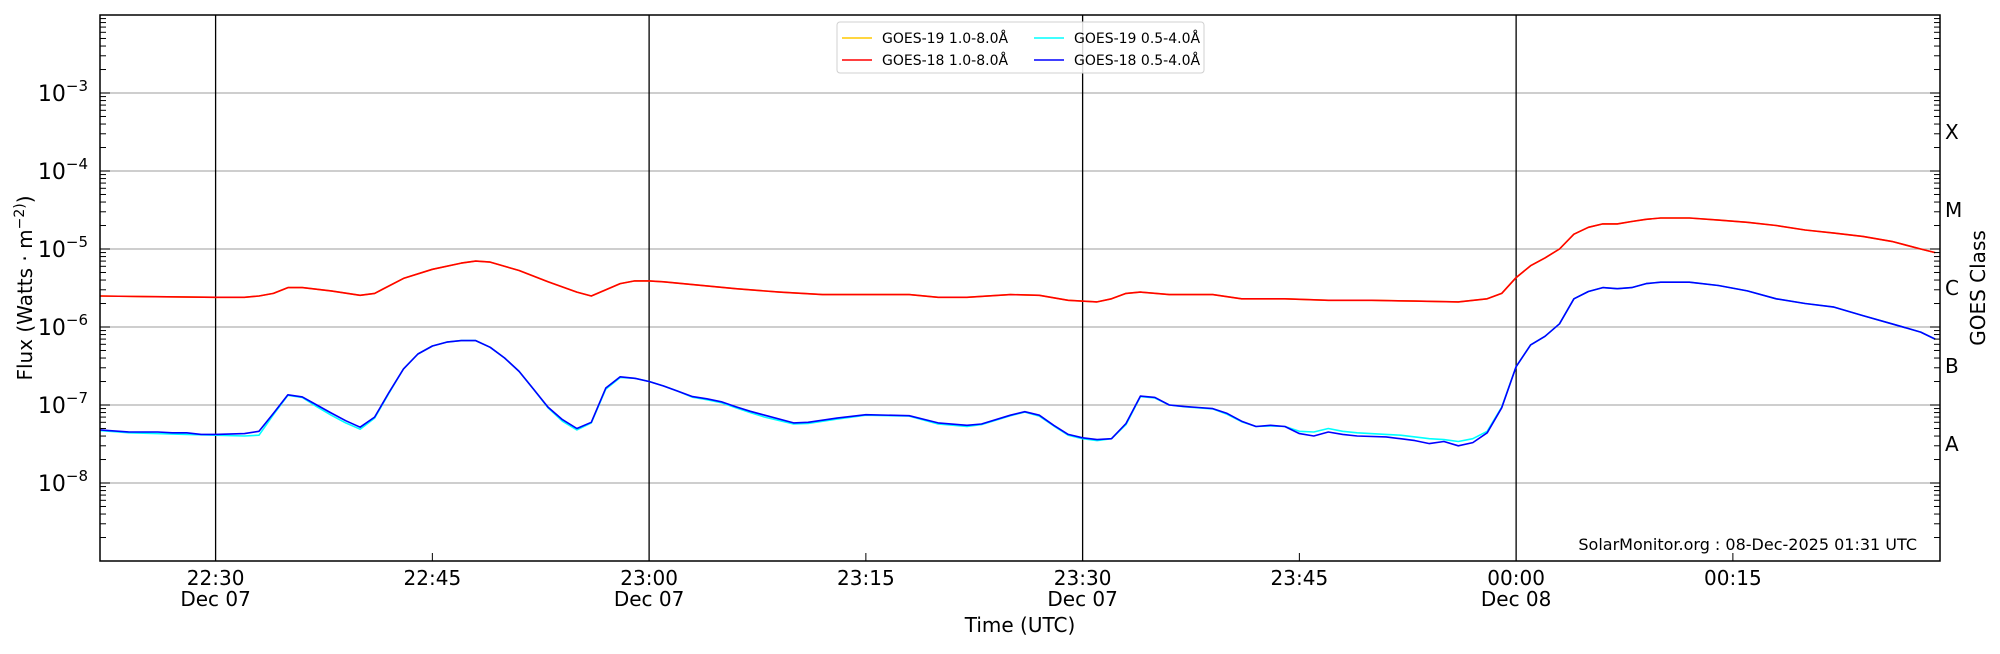 The height and width of the screenshot is (654, 2000). What do you see at coordinates (63, 482) in the screenshot?
I see `y-tick-label: 10⁻⁸` at bounding box center [63, 482].